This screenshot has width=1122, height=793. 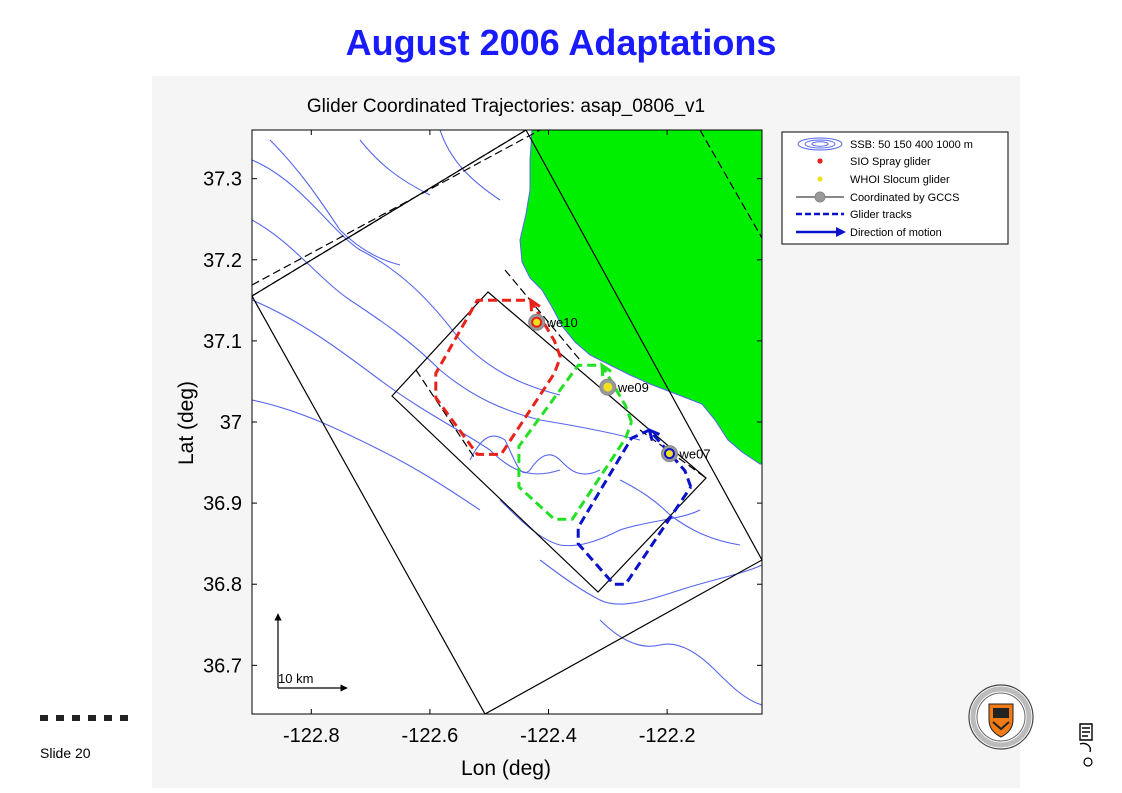 What do you see at coordinates (1086, 745) in the screenshot?
I see `side-logo-icon` at bounding box center [1086, 745].